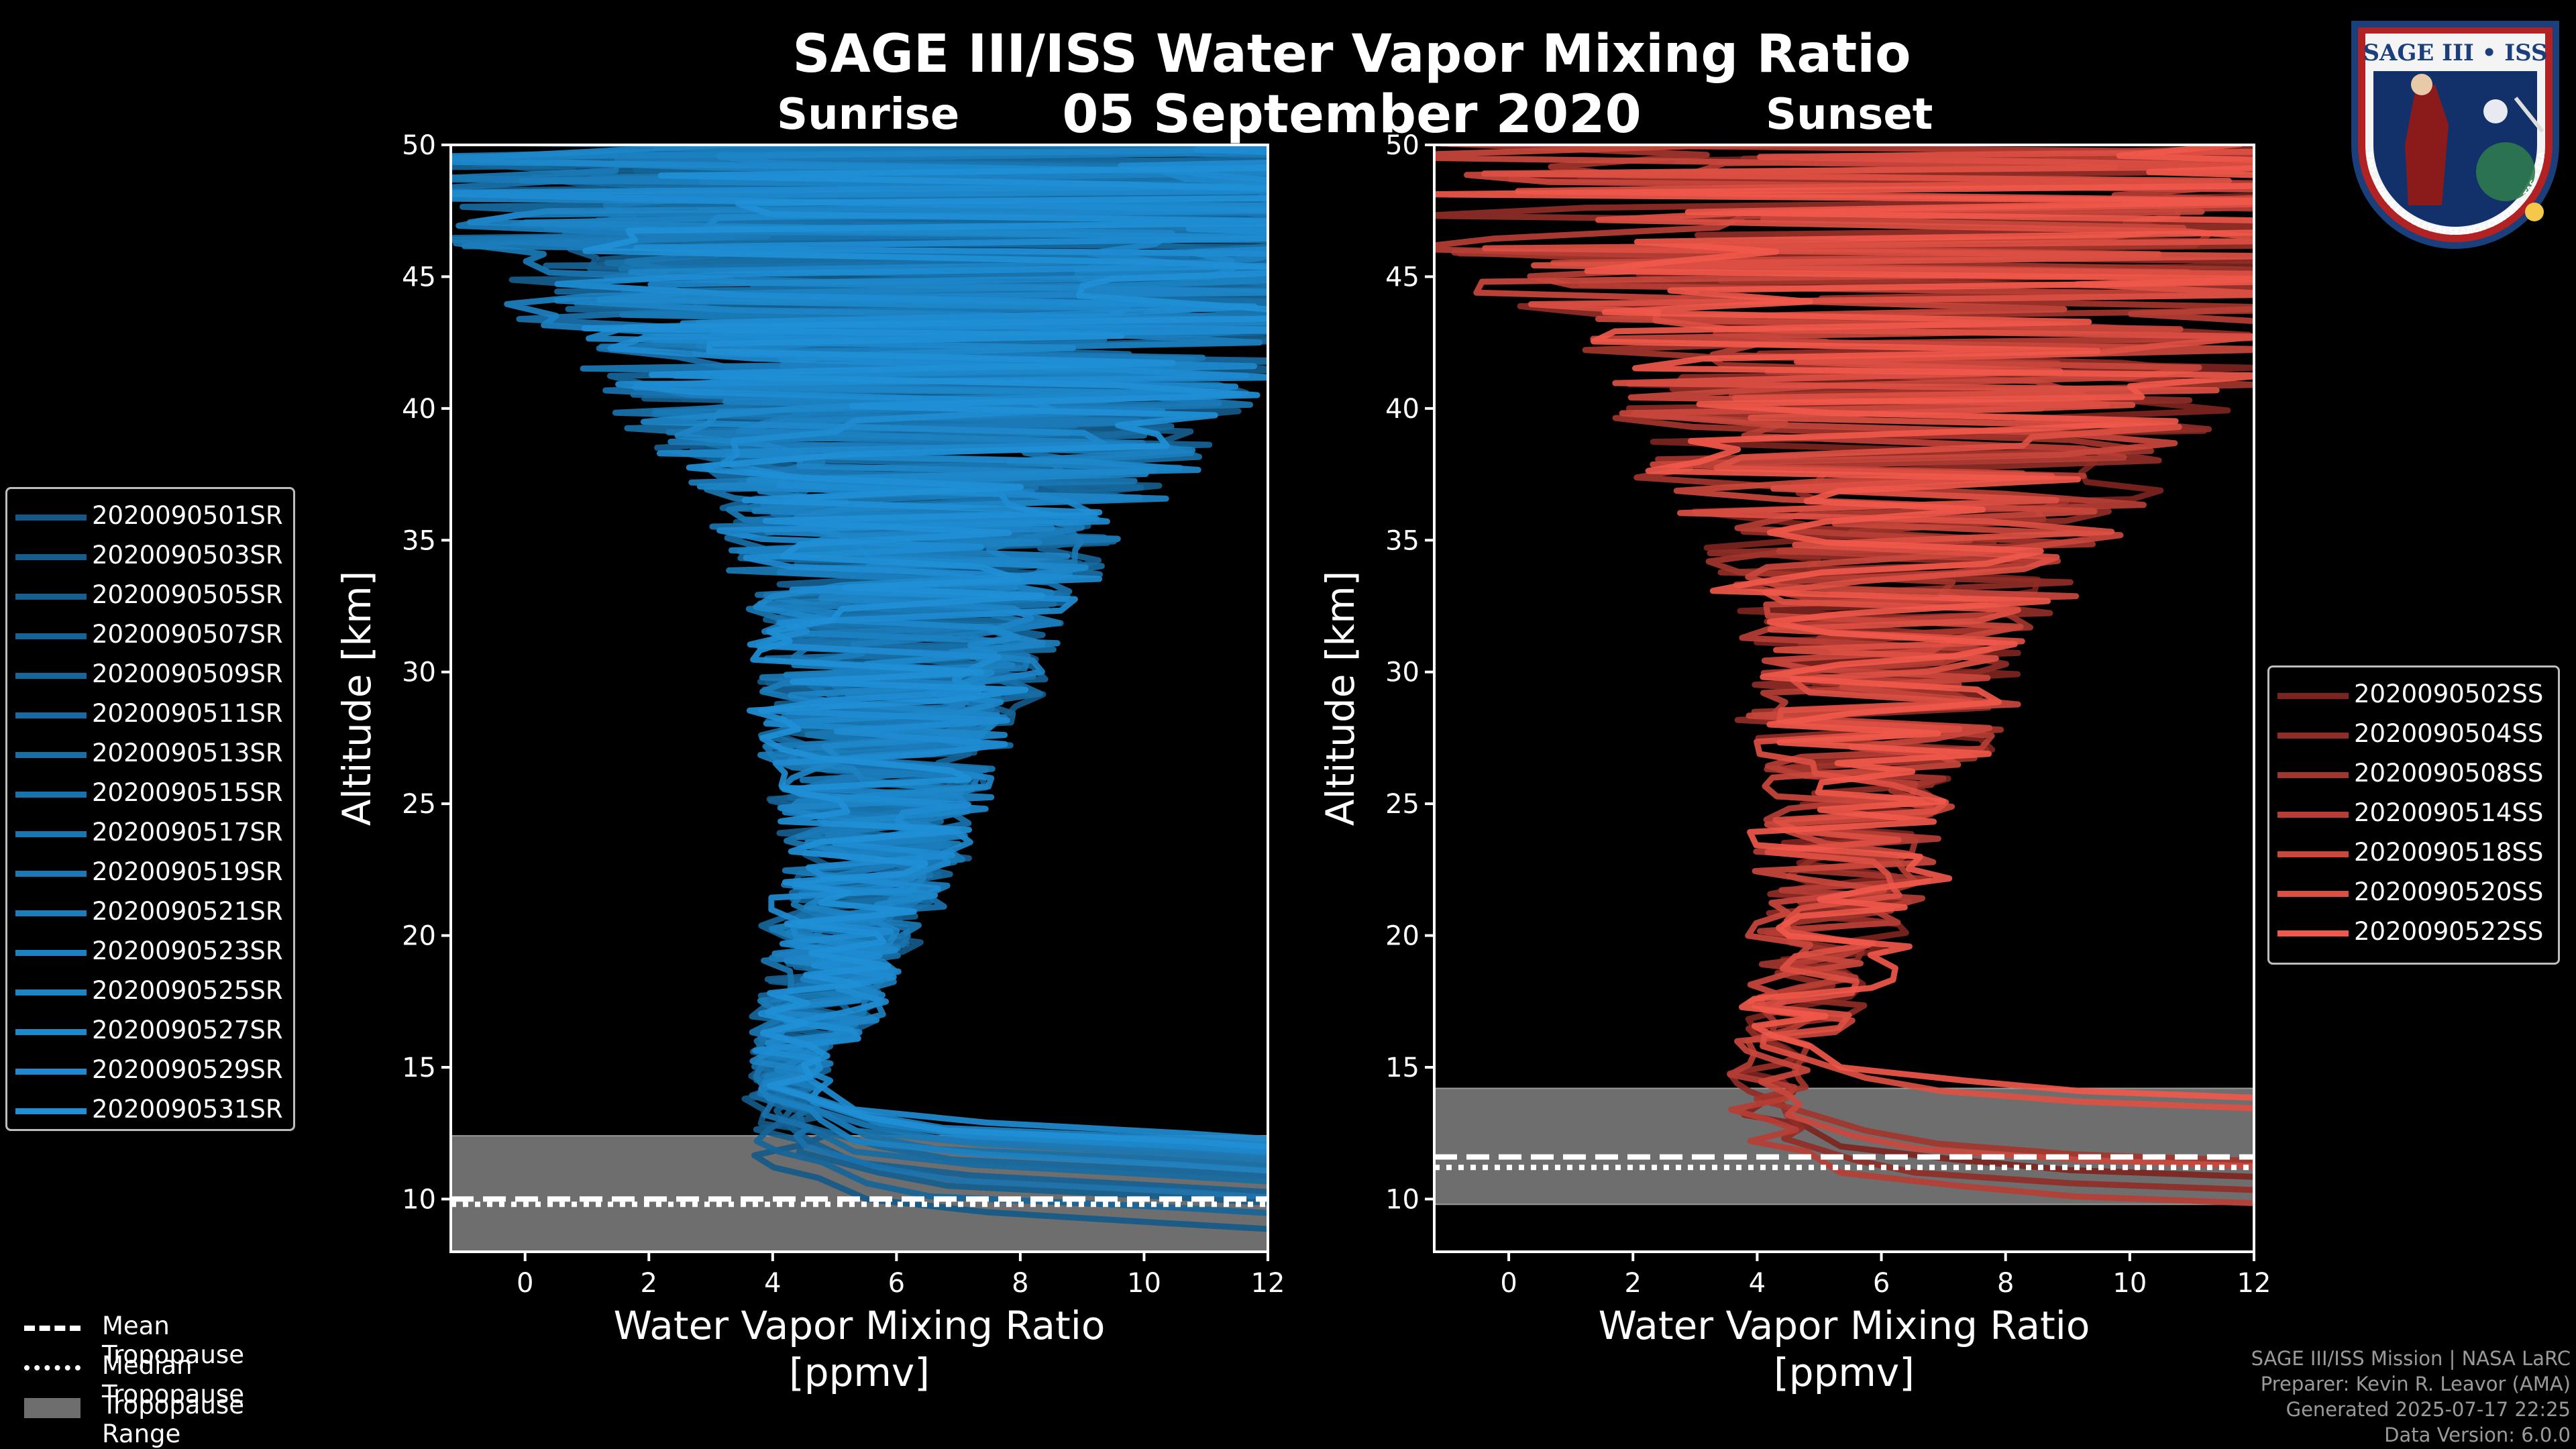 This screenshot has height=1449, width=2576. I want to click on sunrise-legend-label: 2020090529SR, so click(187, 1069).